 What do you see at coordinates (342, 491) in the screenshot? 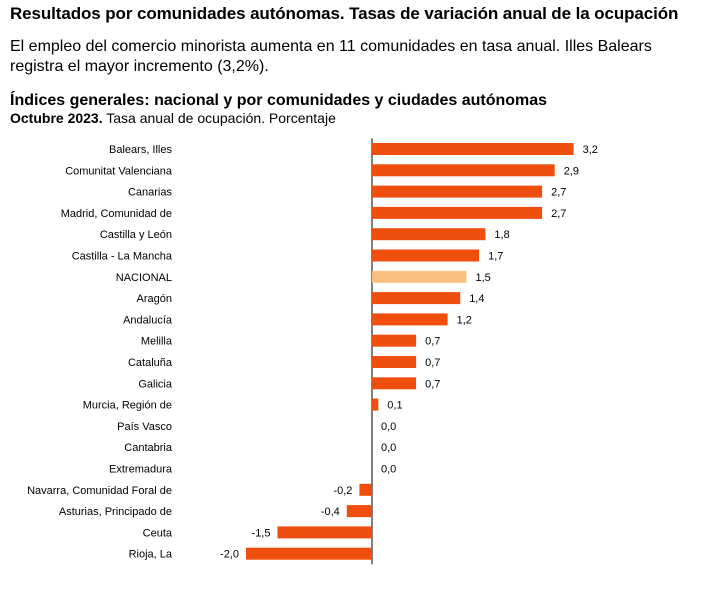
I see `value-label: -0,2` at bounding box center [342, 491].